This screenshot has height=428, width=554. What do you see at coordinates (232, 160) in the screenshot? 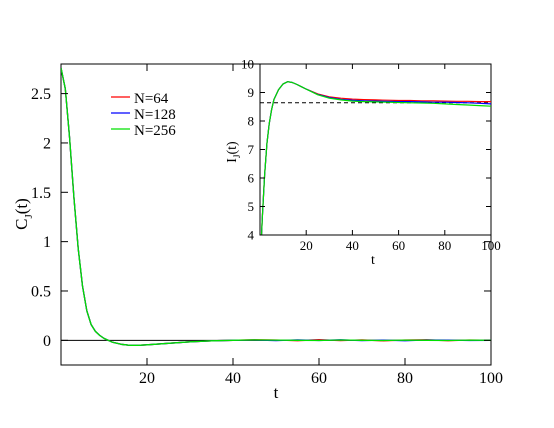
I see `inset-y-label-main: I` at bounding box center [232, 160].